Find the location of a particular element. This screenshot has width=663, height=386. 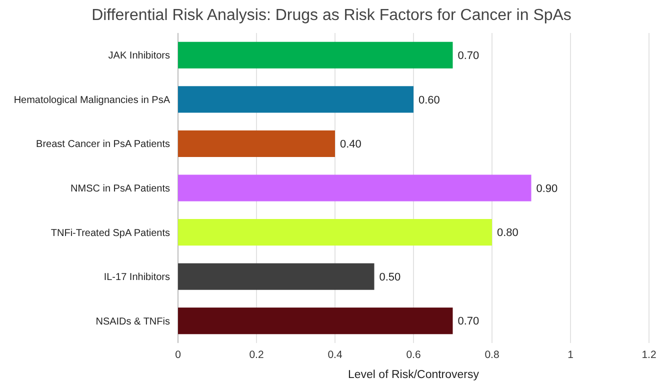

y-tick-label: Breast Cancer in PsA Patients is located at coordinates (103, 144).